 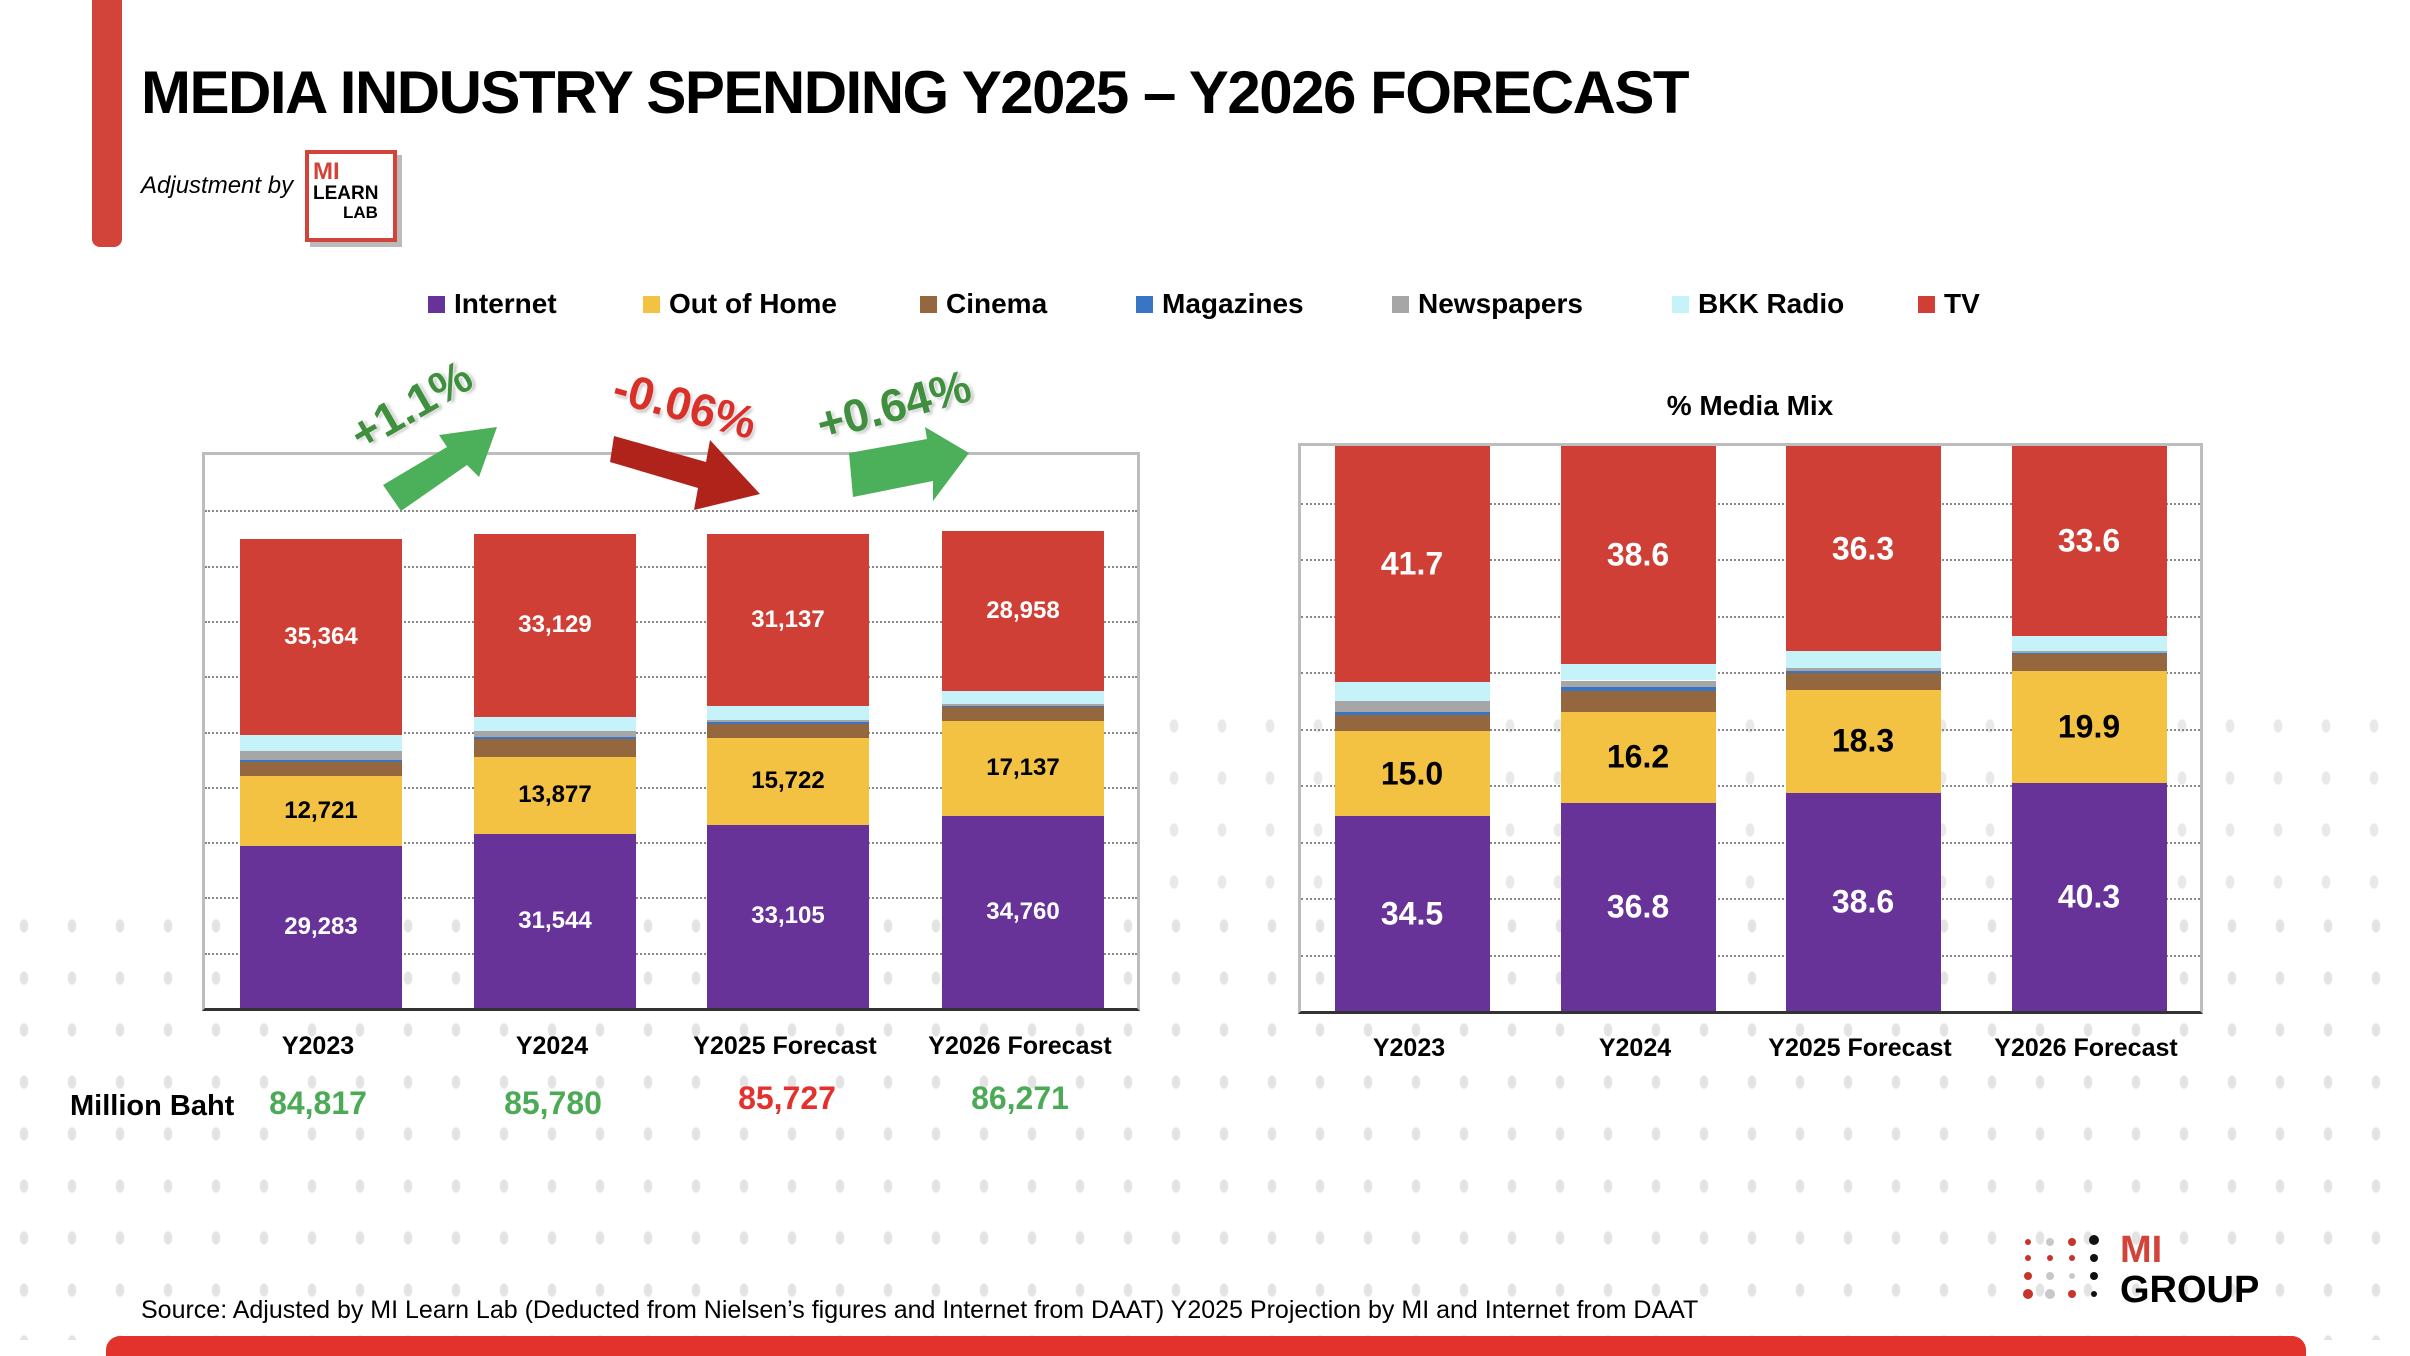 I want to click on data-label: 12,721, so click(x=321, y=810).